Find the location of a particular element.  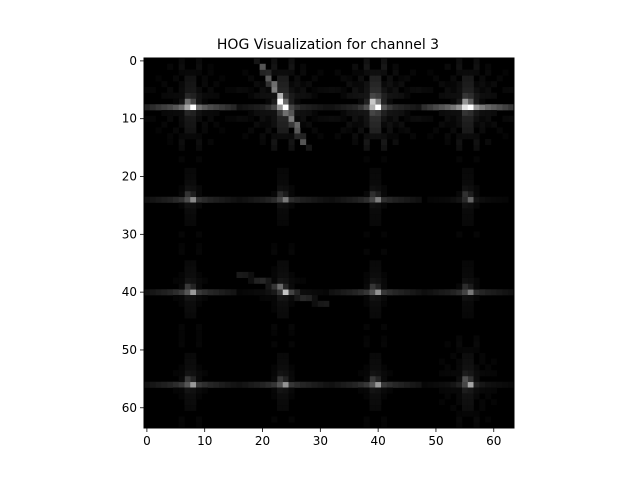

x-tick-label: 30 is located at coordinates (320, 441).